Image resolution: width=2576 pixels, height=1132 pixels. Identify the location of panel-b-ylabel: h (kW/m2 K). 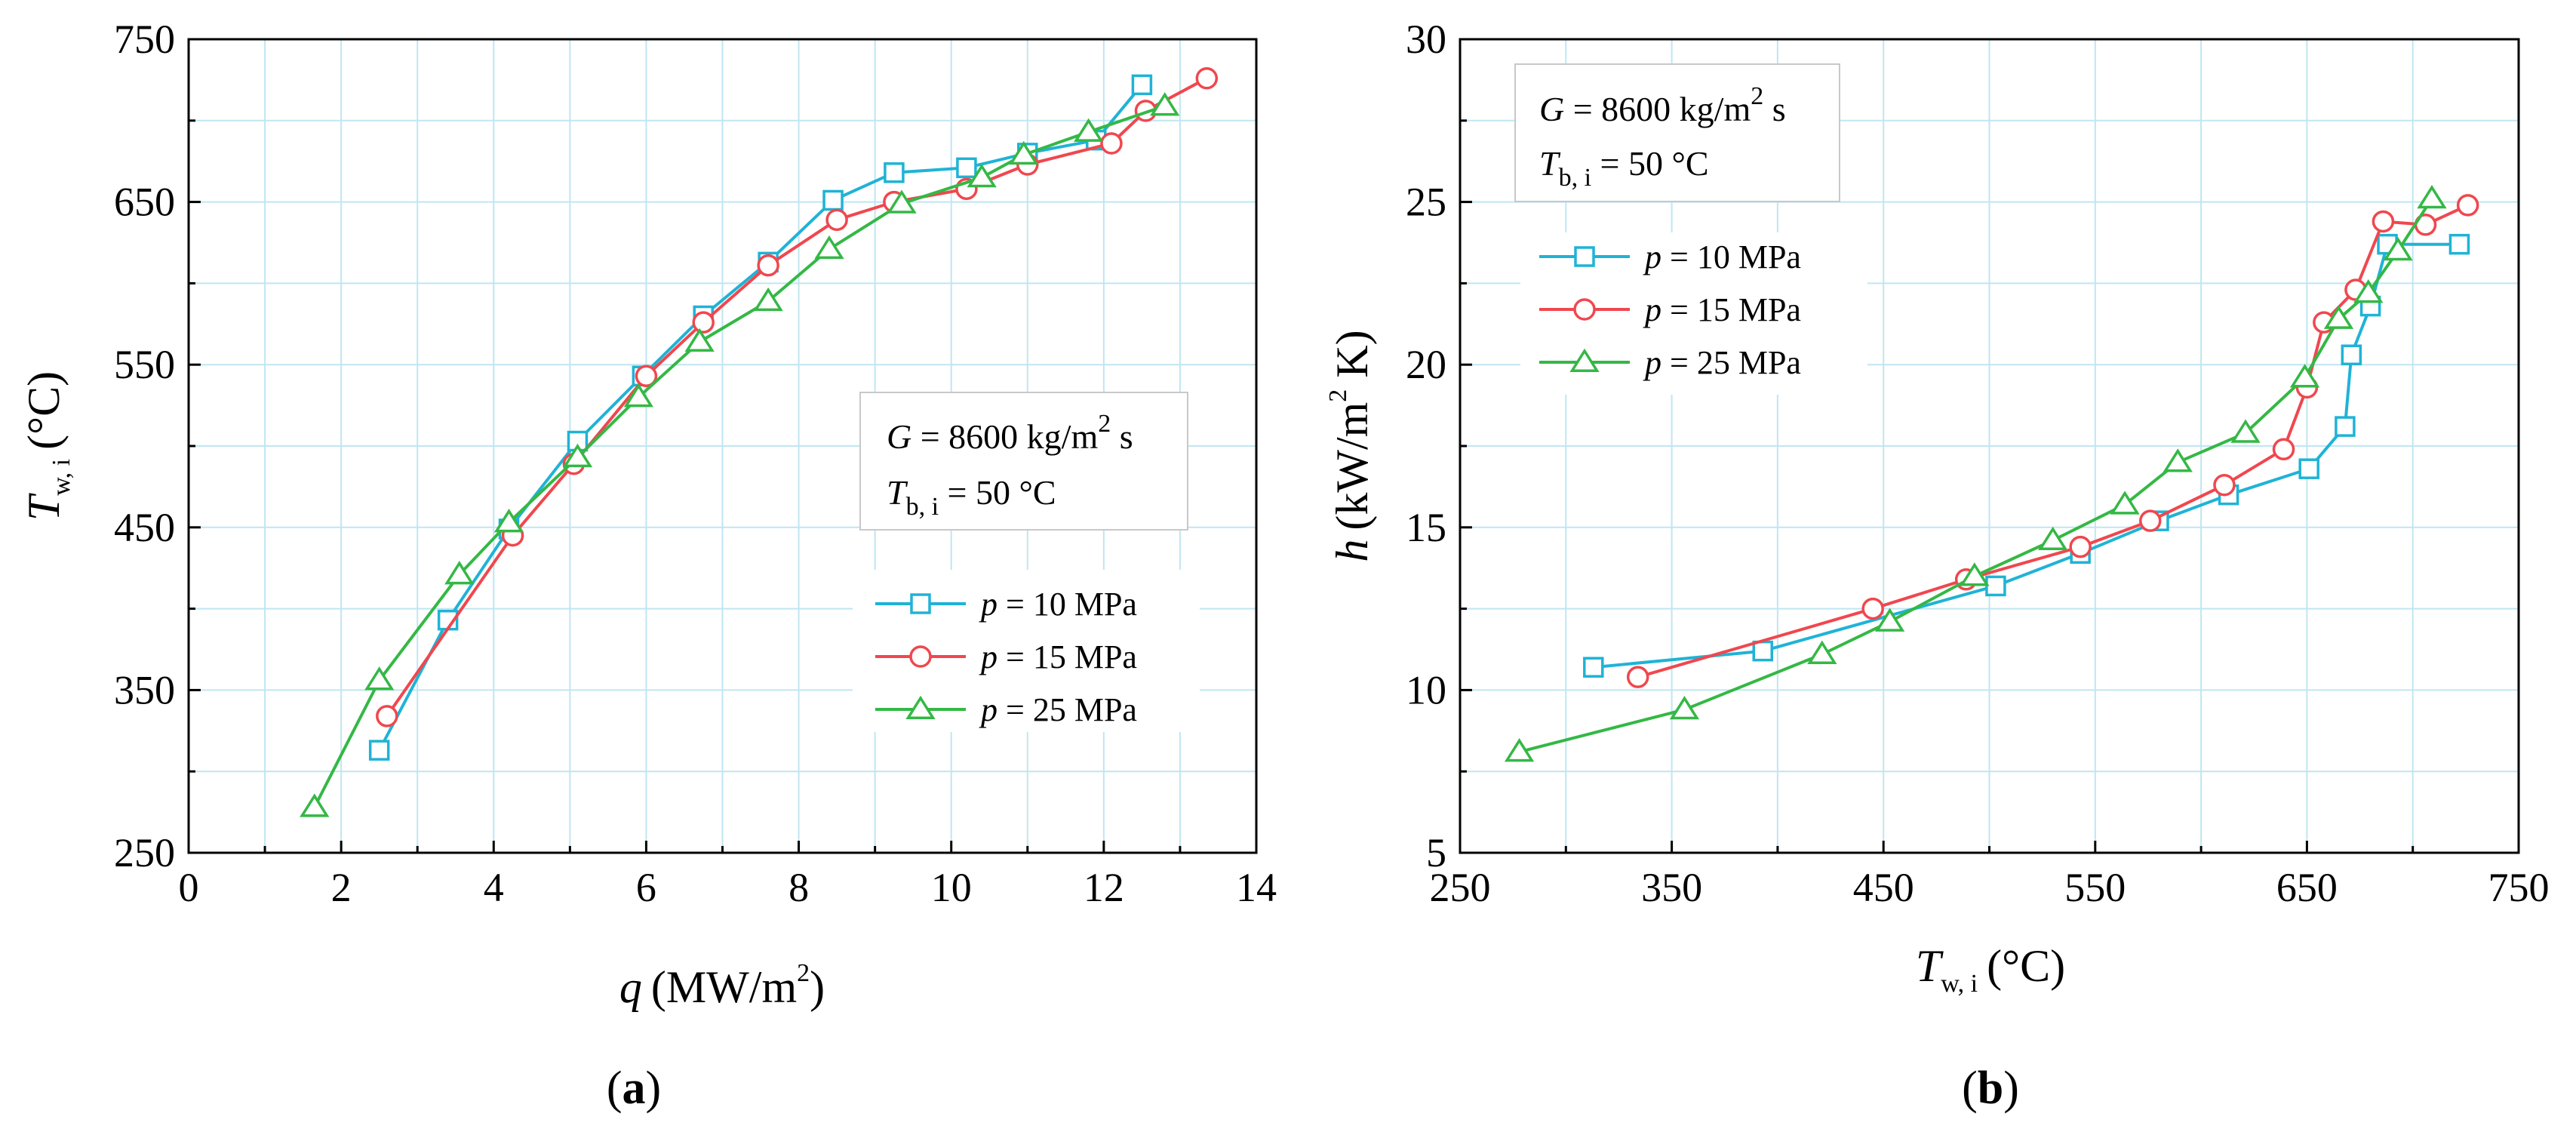
(1350, 446).